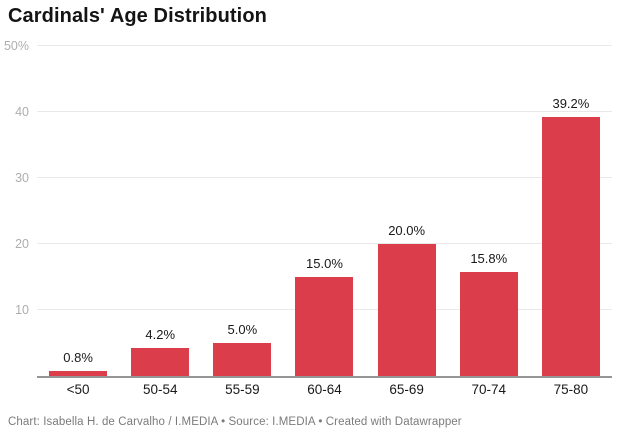 The width and height of the screenshot is (620, 437). What do you see at coordinates (407, 230) in the screenshot?
I see `bar-value-label-65-69: 20.0%` at bounding box center [407, 230].